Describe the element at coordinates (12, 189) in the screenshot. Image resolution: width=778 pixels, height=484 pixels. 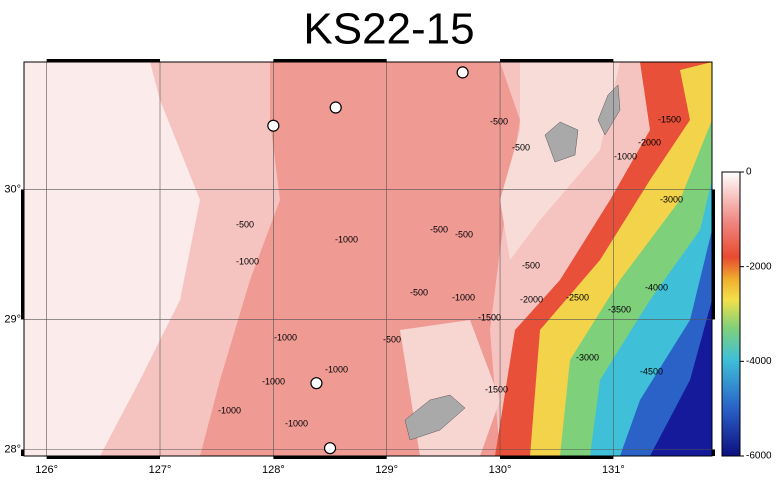
I see `y-tick-label: 30°` at that location.